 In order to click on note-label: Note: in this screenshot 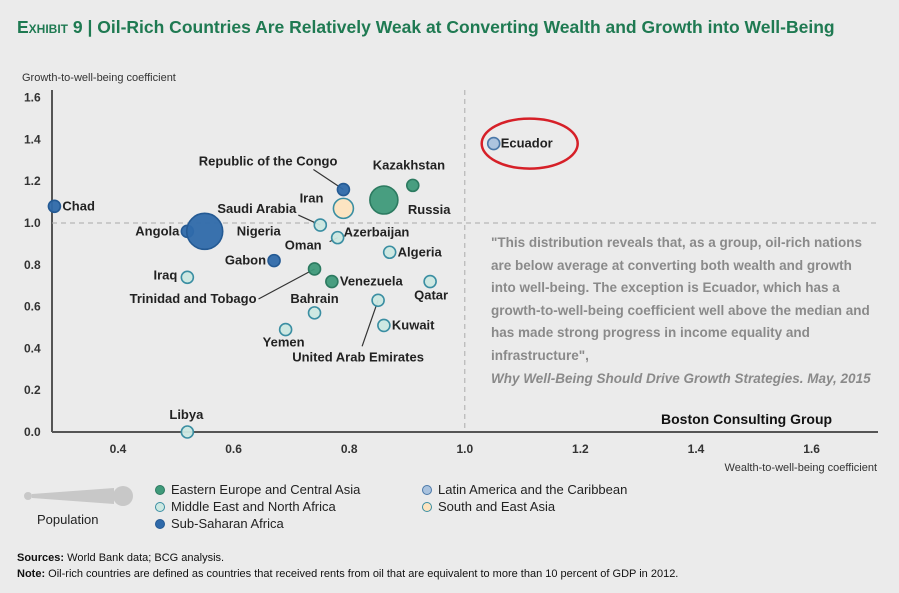, I will do `click(31, 574)`.